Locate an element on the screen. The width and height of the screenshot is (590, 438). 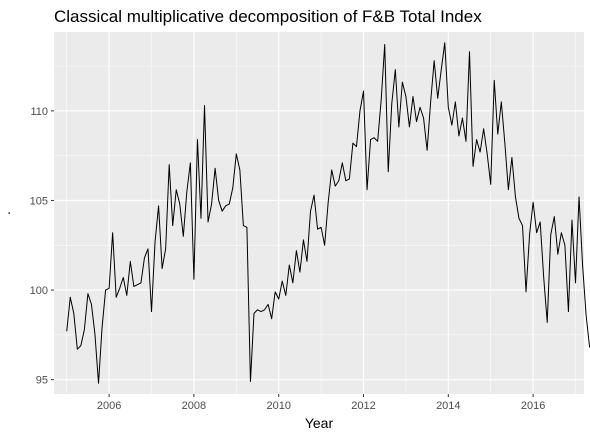
x-tick-label: 2014 is located at coordinates (448, 406).